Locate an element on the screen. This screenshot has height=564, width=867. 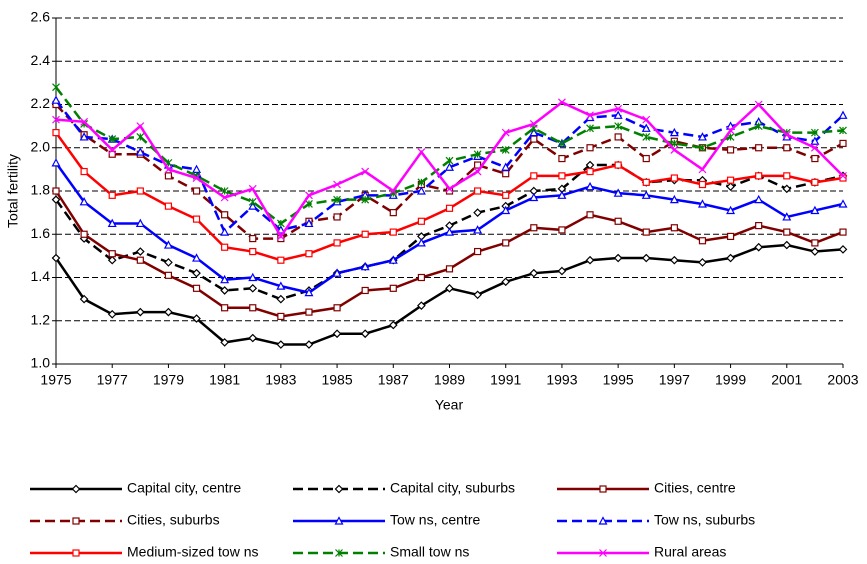
legend-item: Tow ns, suburbs is located at coordinates (656, 520).